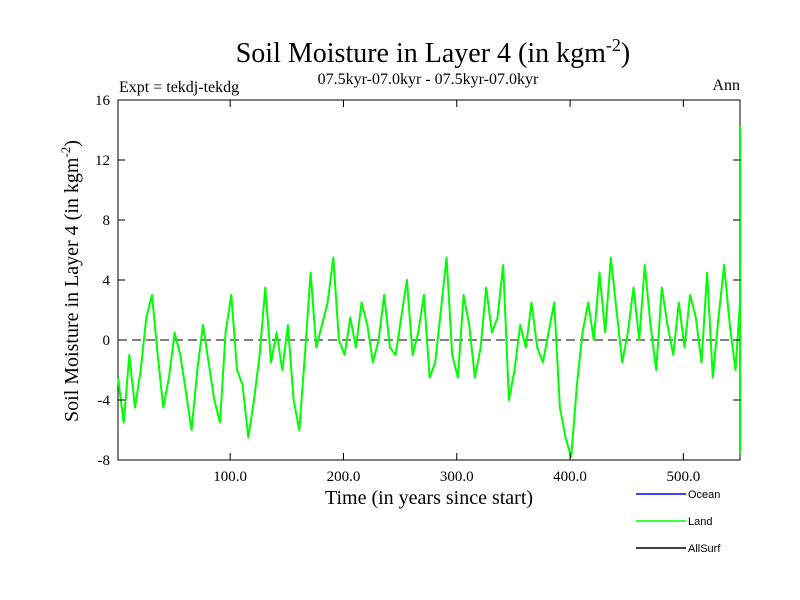 Image resolution: width=800 pixels, height=600 pixels. Describe the element at coordinates (230, 477) in the screenshot. I see `x-tick-label: 100.0` at that location.